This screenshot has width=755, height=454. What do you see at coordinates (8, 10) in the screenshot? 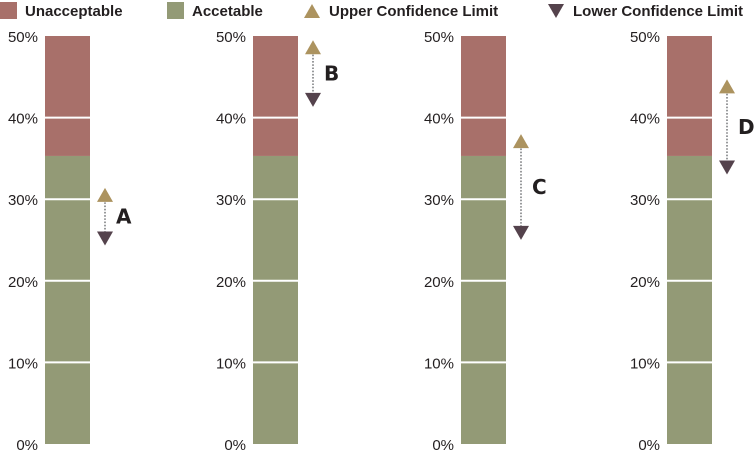
I see `legend-unacceptable-swatch` at bounding box center [8, 10].